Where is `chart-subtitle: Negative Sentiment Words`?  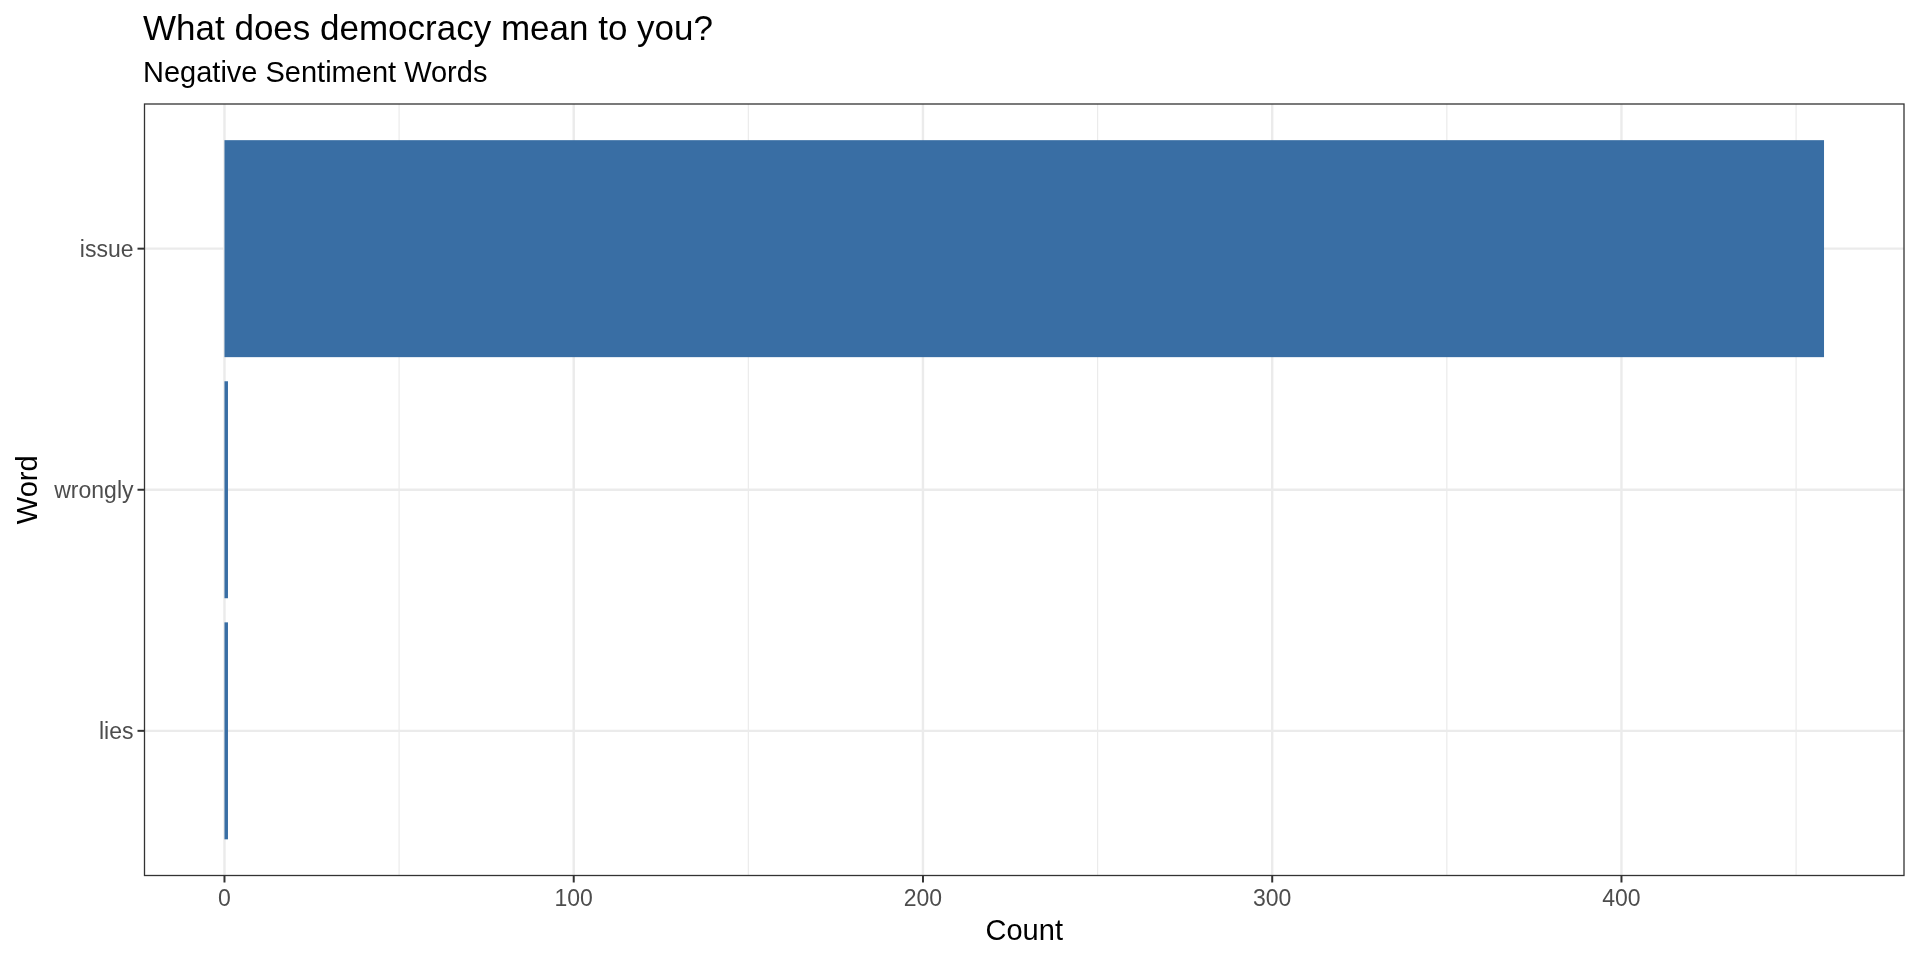 chart-subtitle: Negative Sentiment Words is located at coordinates (315, 72).